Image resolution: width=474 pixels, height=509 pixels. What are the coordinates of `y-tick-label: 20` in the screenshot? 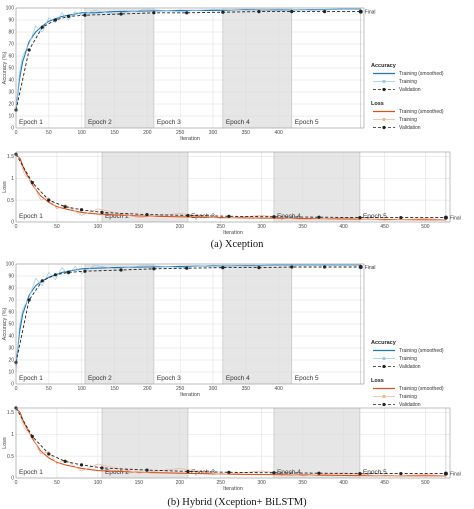 It's located at (11, 361).